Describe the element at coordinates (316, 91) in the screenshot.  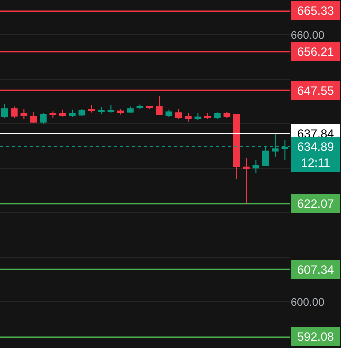
I see `ref-line-label: 647.55` at that location.